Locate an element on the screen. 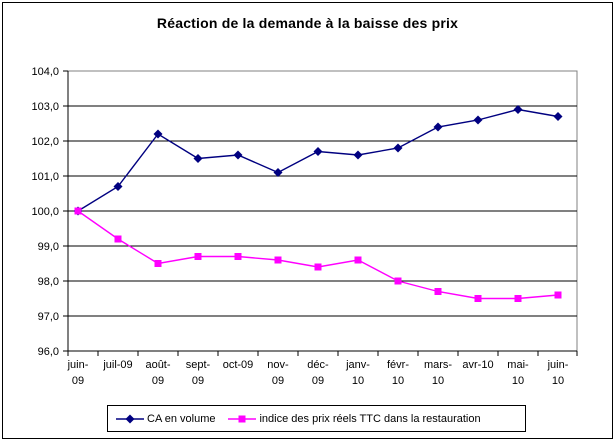 The image size is (615, 441). x-tick-label: nov-09 is located at coordinates (278, 373).